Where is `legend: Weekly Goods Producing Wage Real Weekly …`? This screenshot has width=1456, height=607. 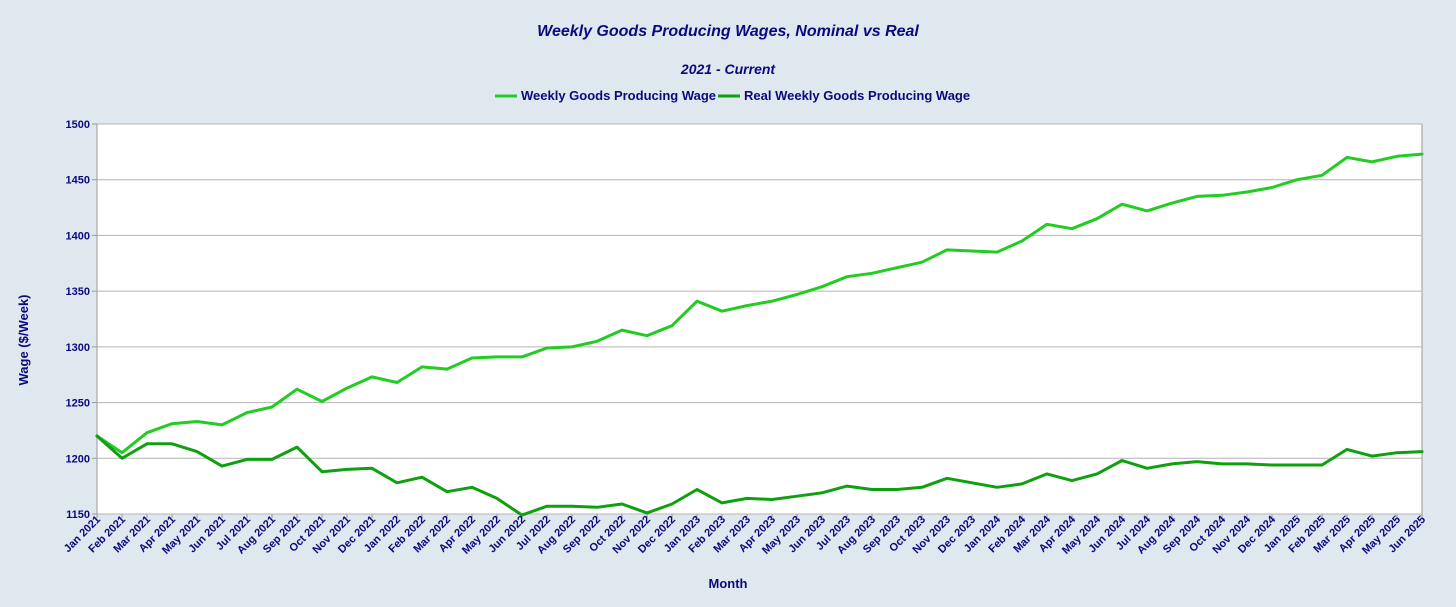
legend: Weekly Goods Producing Wage Real Weekly … is located at coordinates (732, 95).